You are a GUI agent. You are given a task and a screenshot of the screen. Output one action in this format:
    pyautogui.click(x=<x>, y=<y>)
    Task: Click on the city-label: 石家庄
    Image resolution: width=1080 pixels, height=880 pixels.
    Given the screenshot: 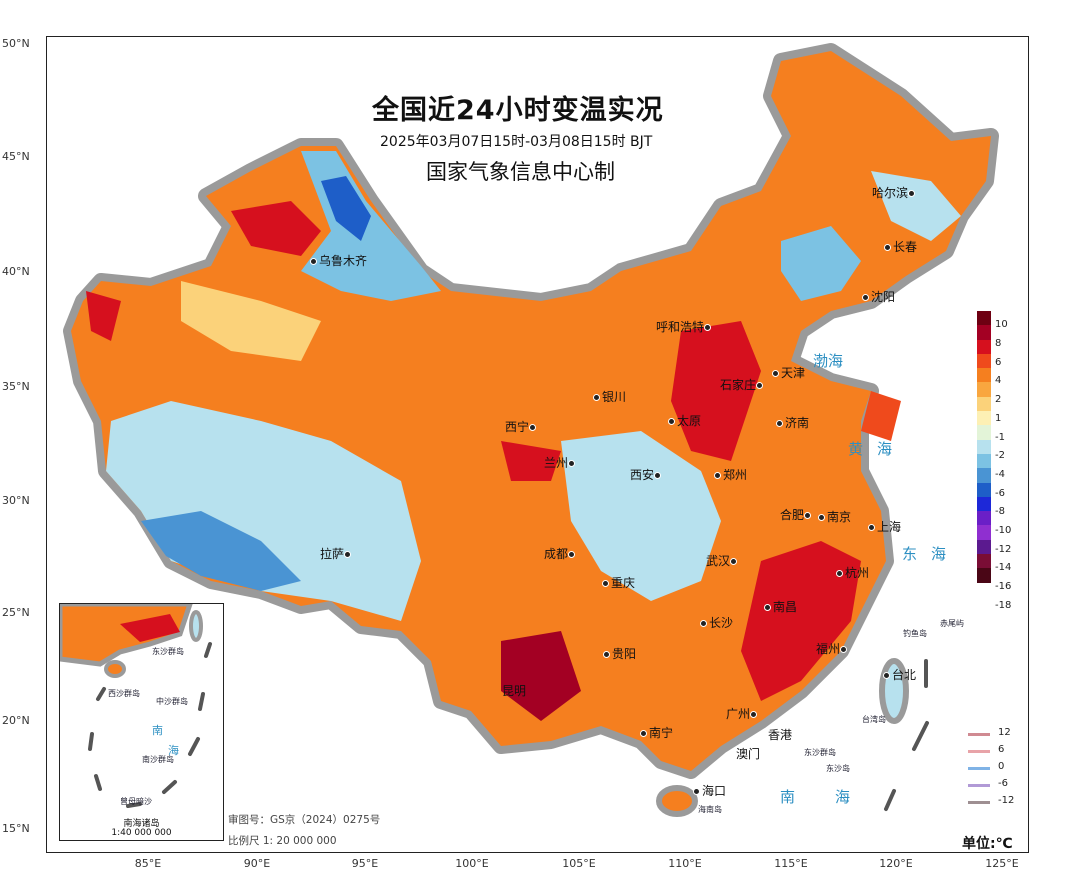 What is the action you would take?
    pyautogui.click(x=742, y=384)
    